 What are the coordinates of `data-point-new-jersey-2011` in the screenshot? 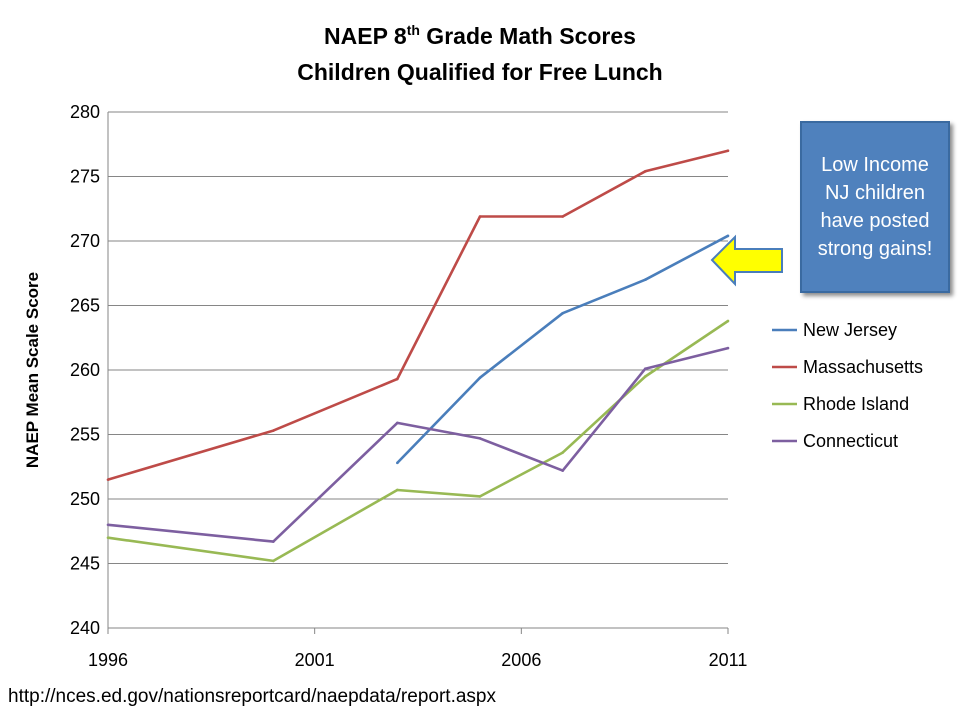 It's located at (728, 236).